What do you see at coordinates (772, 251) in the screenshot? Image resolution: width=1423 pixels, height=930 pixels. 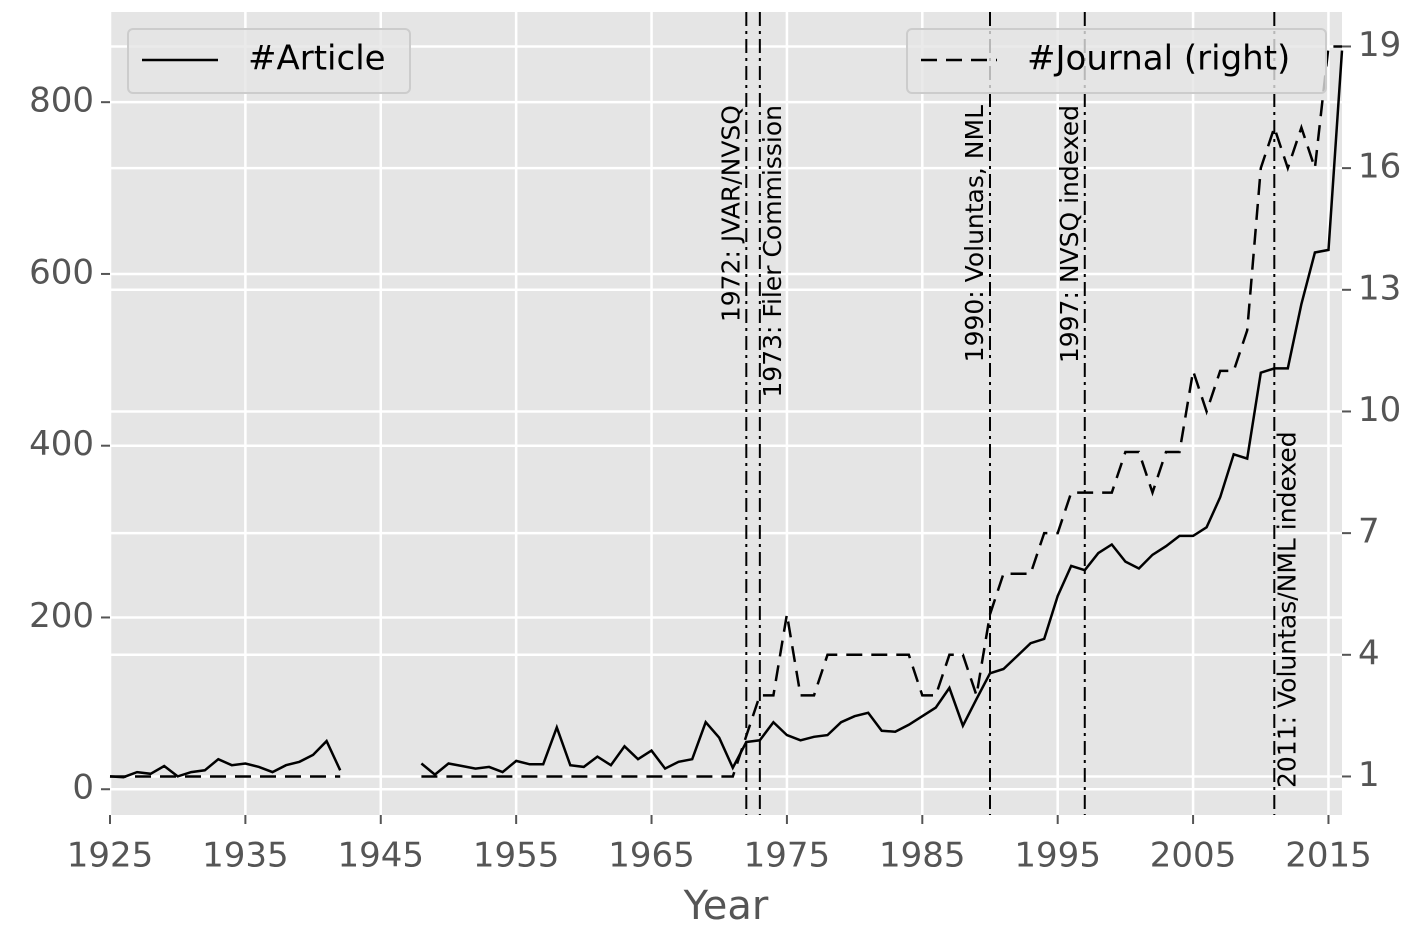 I see `annotation-text: 1973: Filer Commission` at bounding box center [772, 251].